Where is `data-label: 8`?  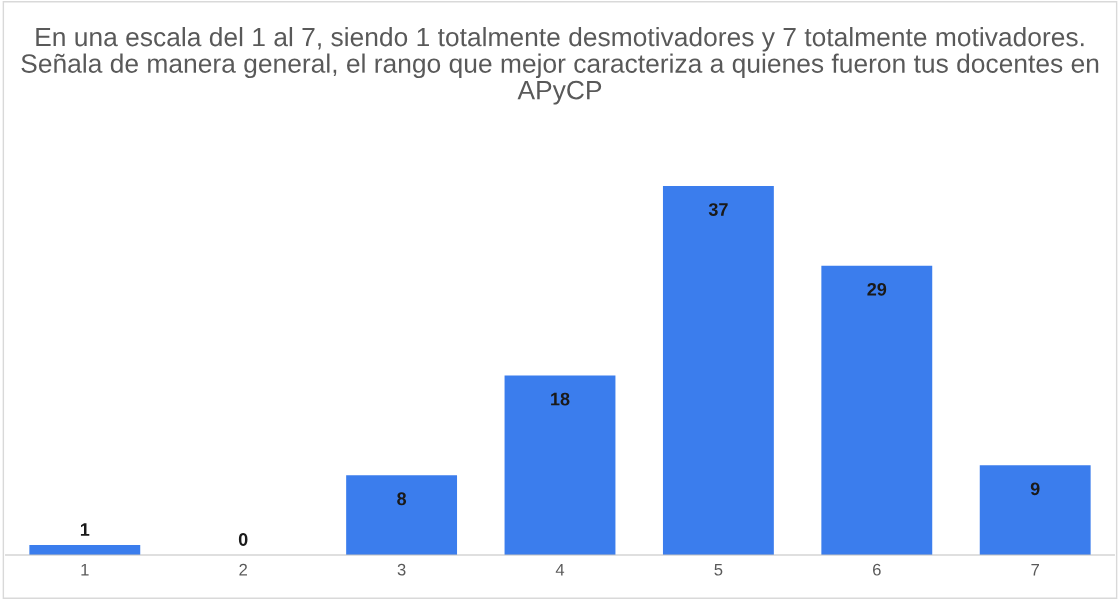 data-label: 8 is located at coordinates (402, 499).